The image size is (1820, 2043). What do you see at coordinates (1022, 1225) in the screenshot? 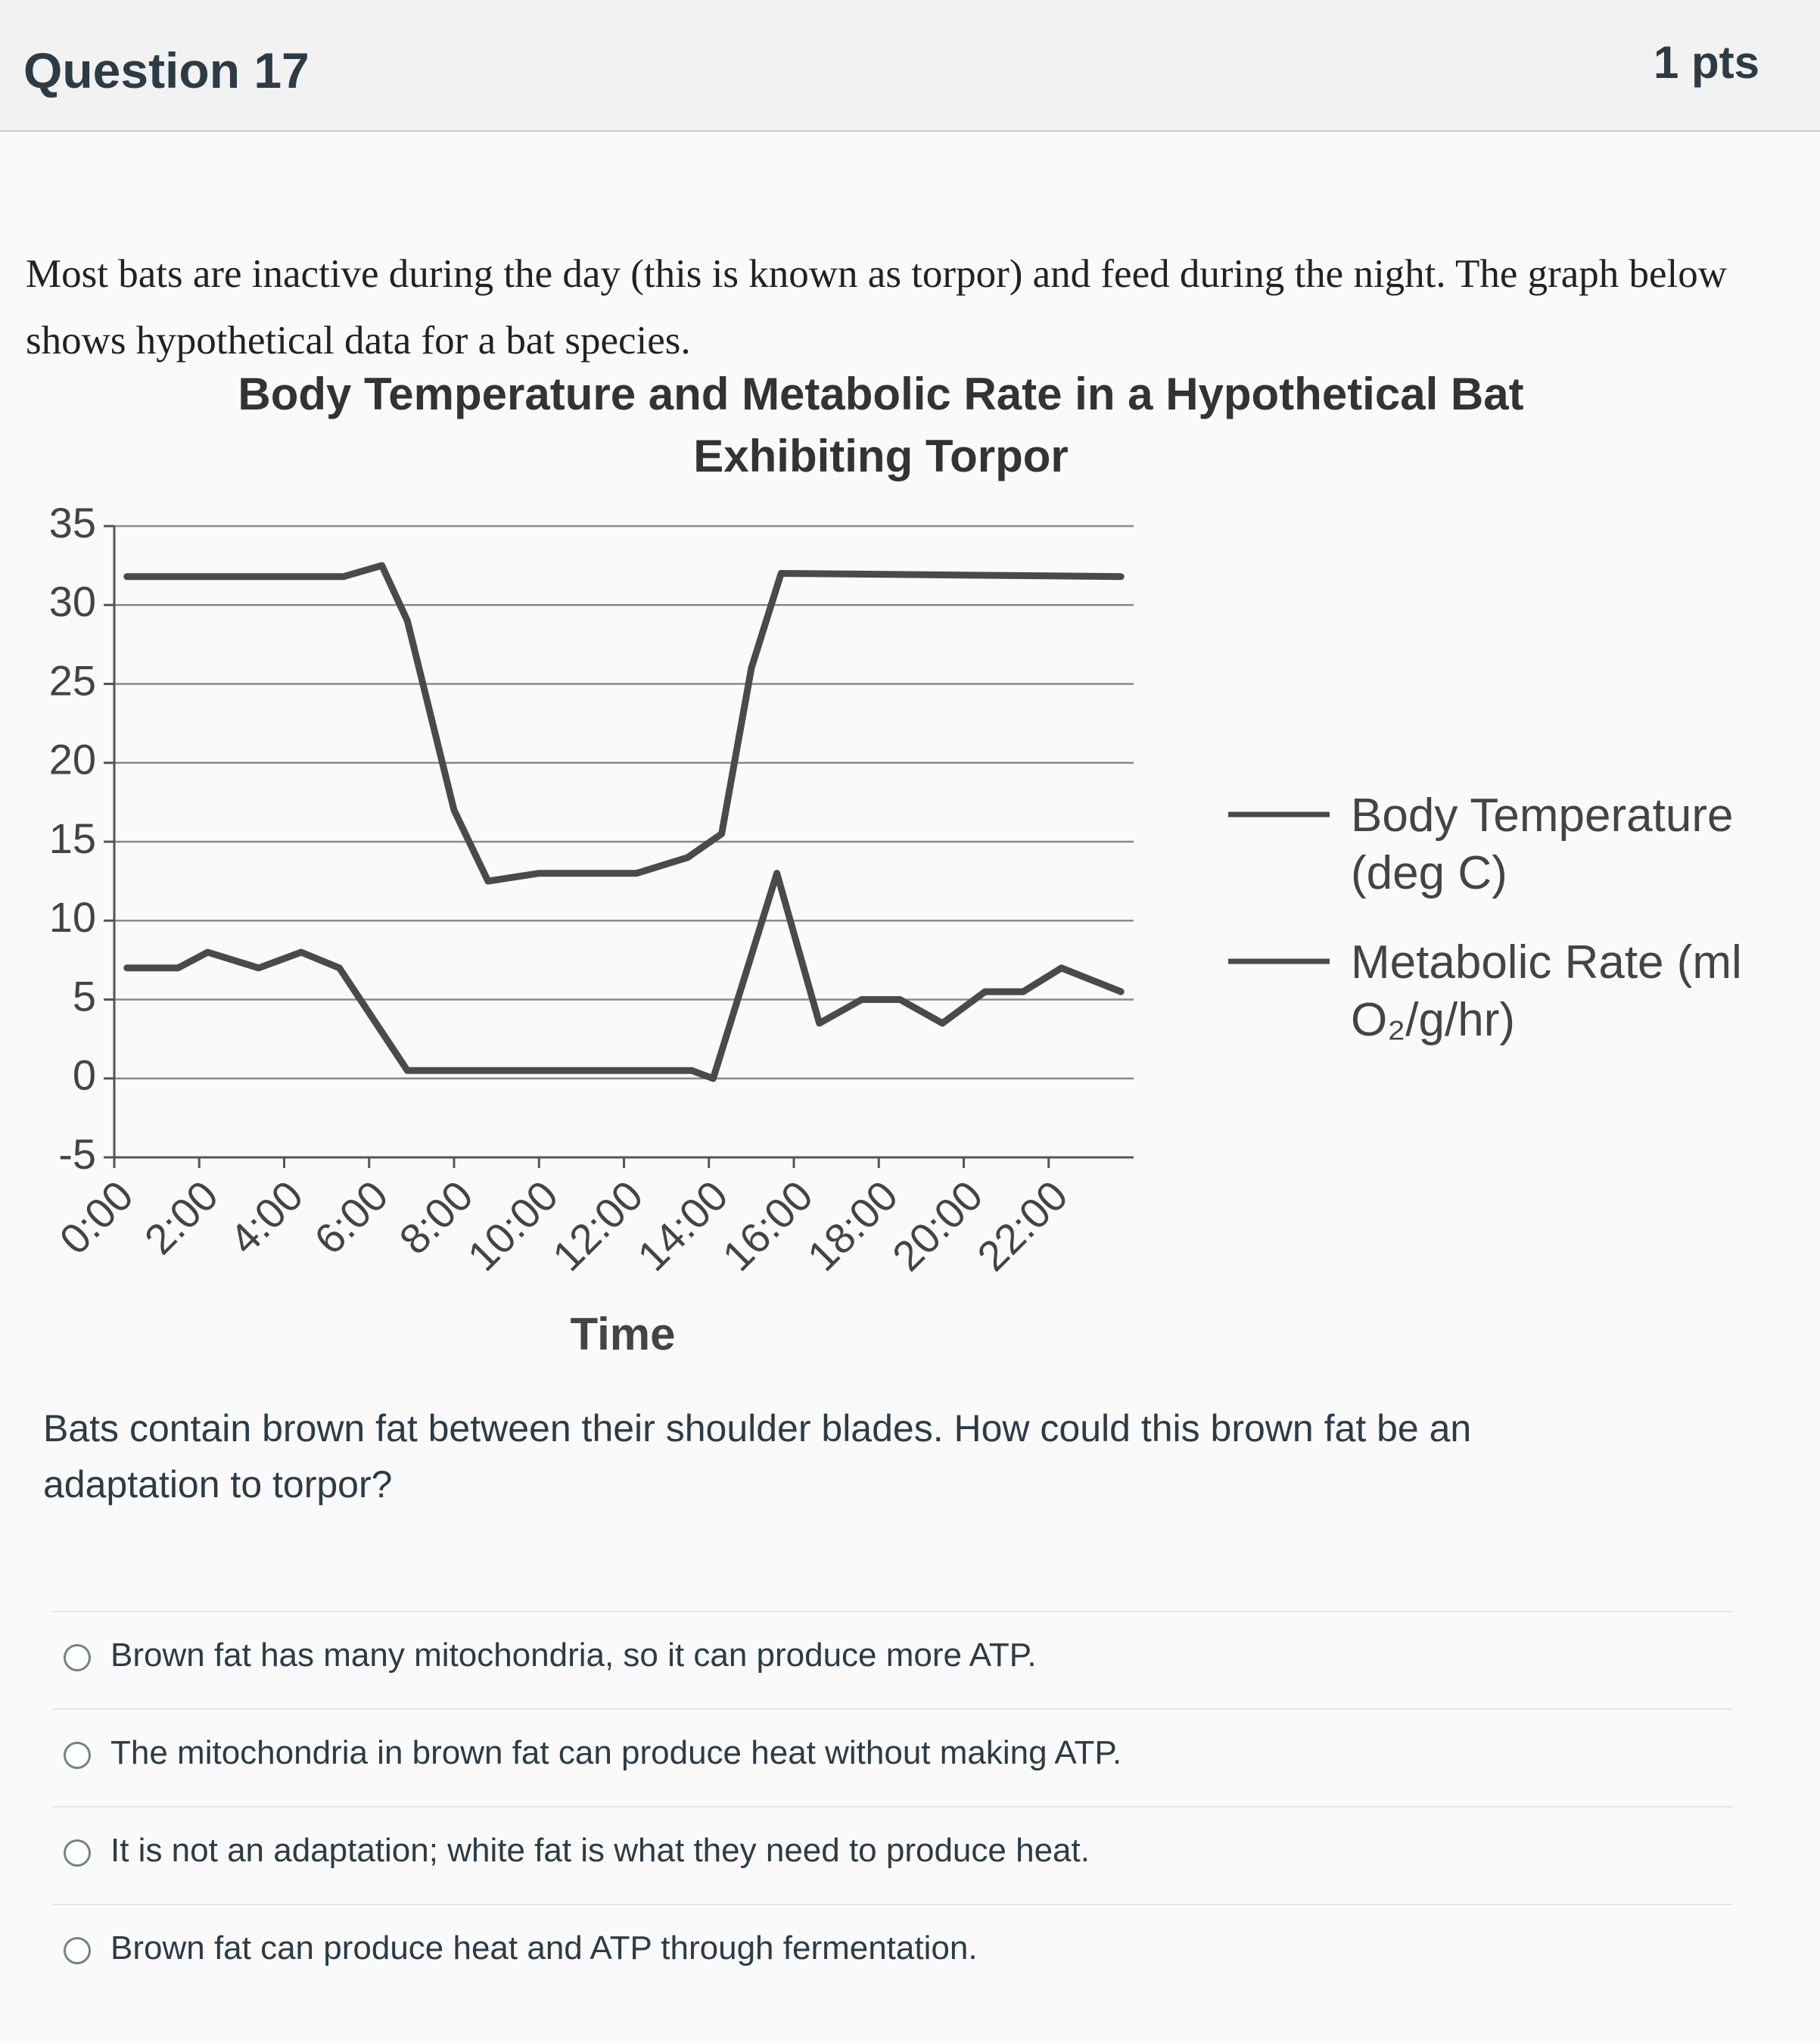
I see `x-tick-label: 22:00` at bounding box center [1022, 1225].